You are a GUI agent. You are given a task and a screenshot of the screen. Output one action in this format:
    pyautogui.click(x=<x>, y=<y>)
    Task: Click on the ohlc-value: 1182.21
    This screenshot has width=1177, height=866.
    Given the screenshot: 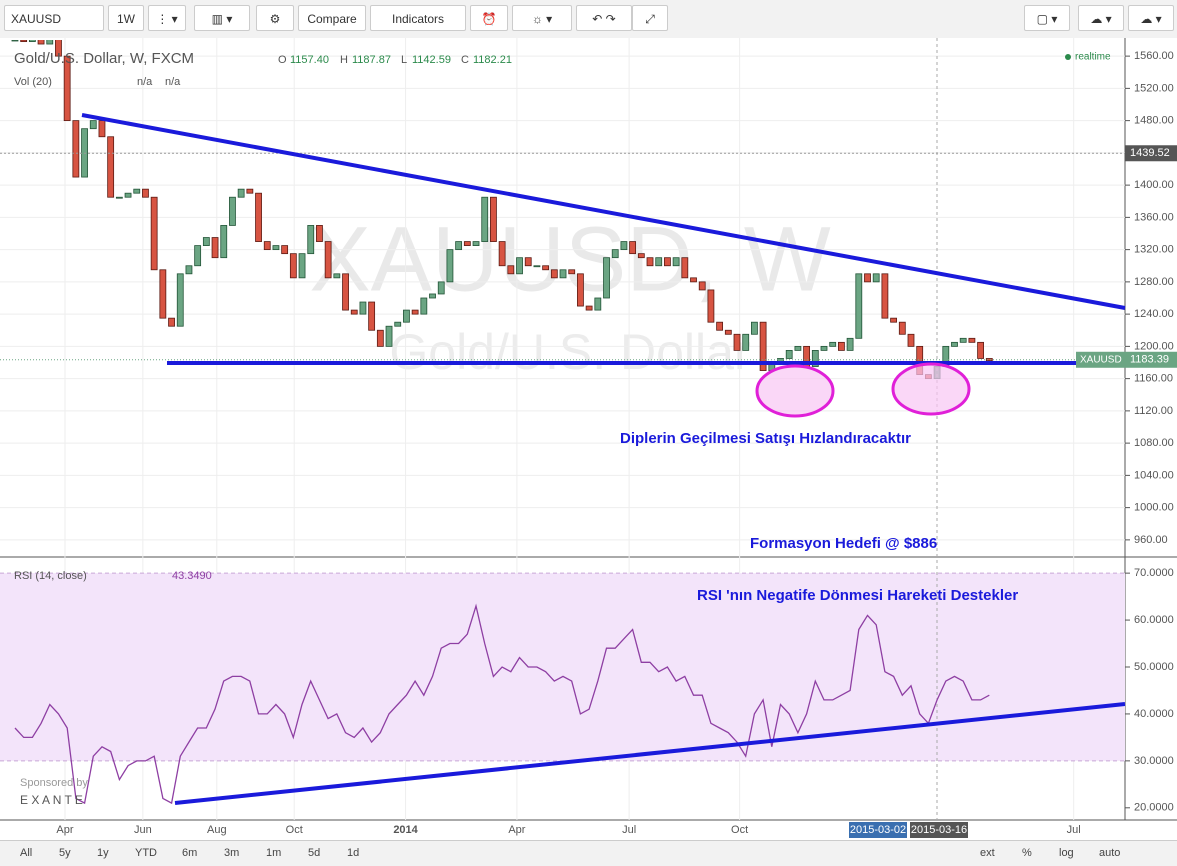 What is the action you would take?
    pyautogui.click(x=492, y=60)
    